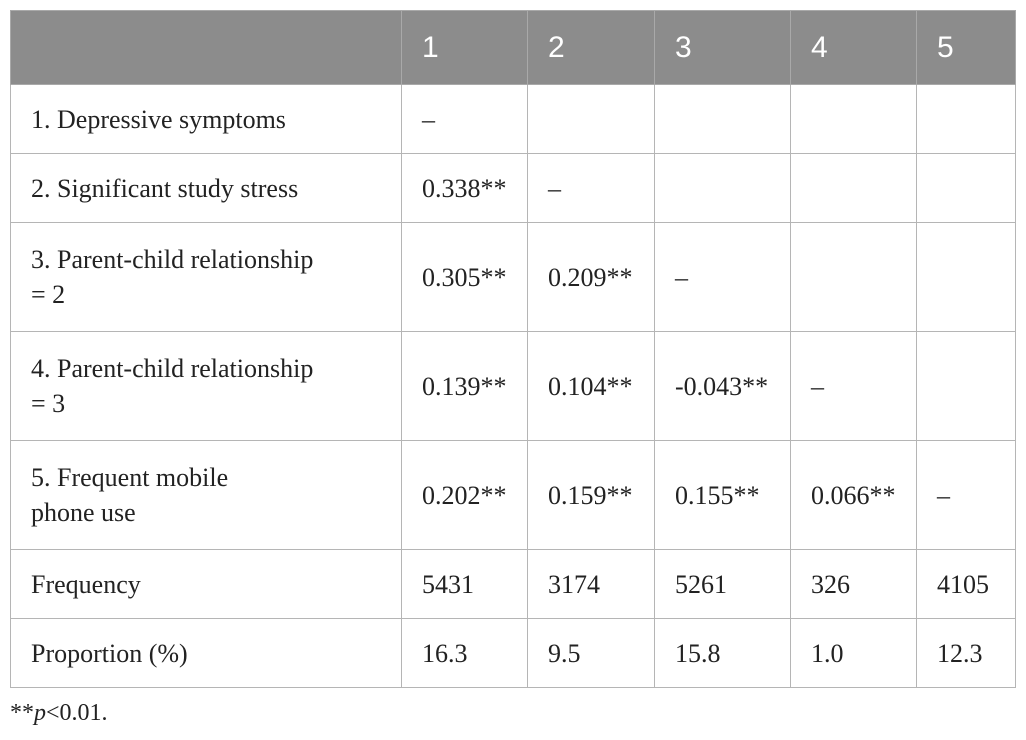 The width and height of the screenshot is (1026, 740). What do you see at coordinates (83, 512) in the screenshot?
I see `row-label-line: phone use` at bounding box center [83, 512].